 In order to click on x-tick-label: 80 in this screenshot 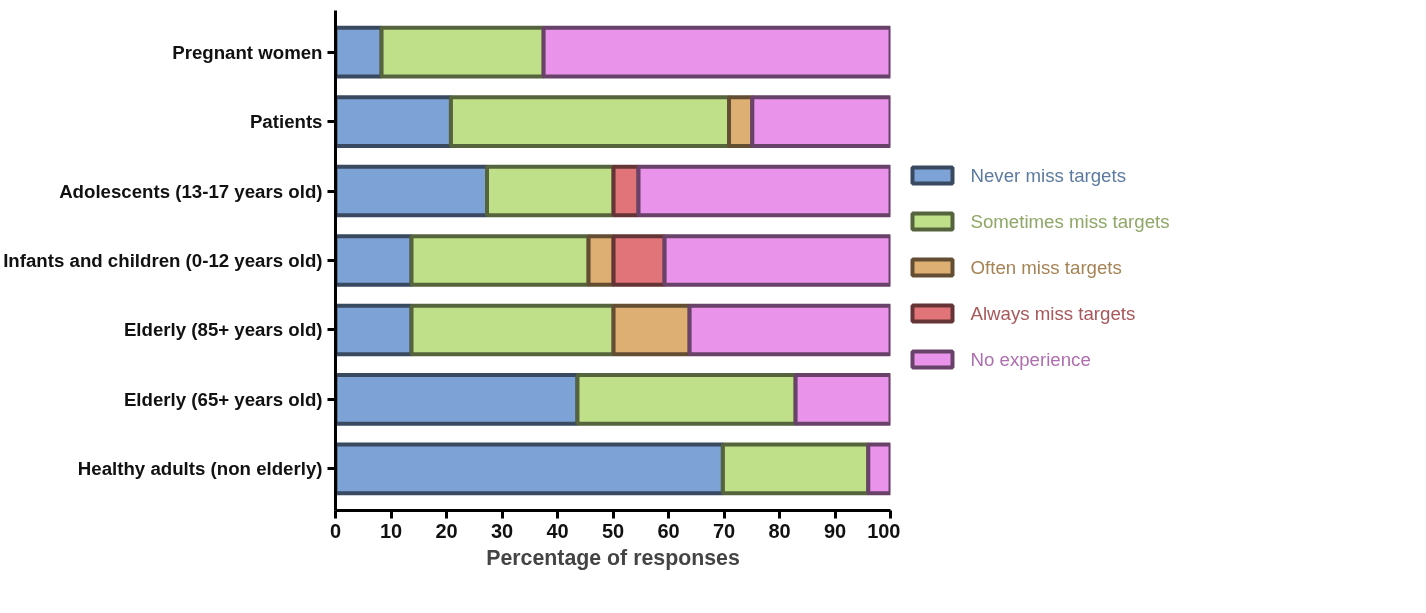, I will do `click(779, 530)`.